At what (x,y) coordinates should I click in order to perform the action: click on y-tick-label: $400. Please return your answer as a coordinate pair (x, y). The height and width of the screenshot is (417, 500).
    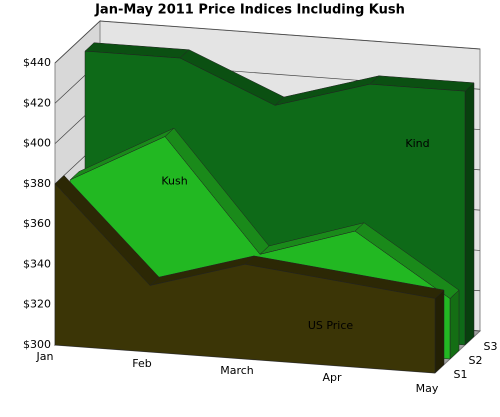
    Looking at the image, I should click on (37, 143).